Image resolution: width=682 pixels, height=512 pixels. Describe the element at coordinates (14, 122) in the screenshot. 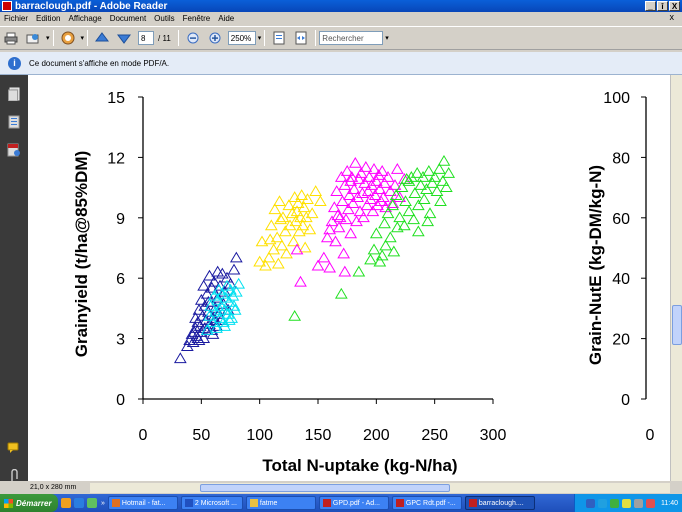

I see `bookmarks-icon` at that location.